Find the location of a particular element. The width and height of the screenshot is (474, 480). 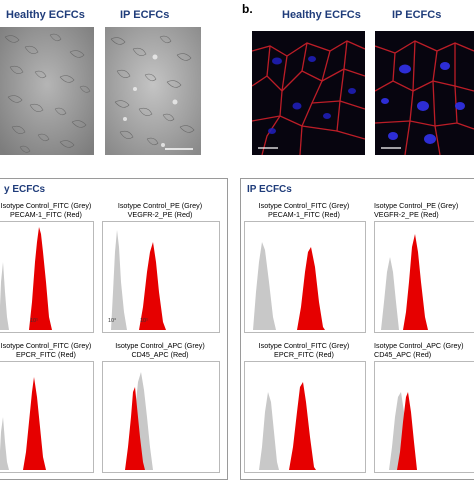

micrograph-ip-brightfield is located at coordinates (153, 91).